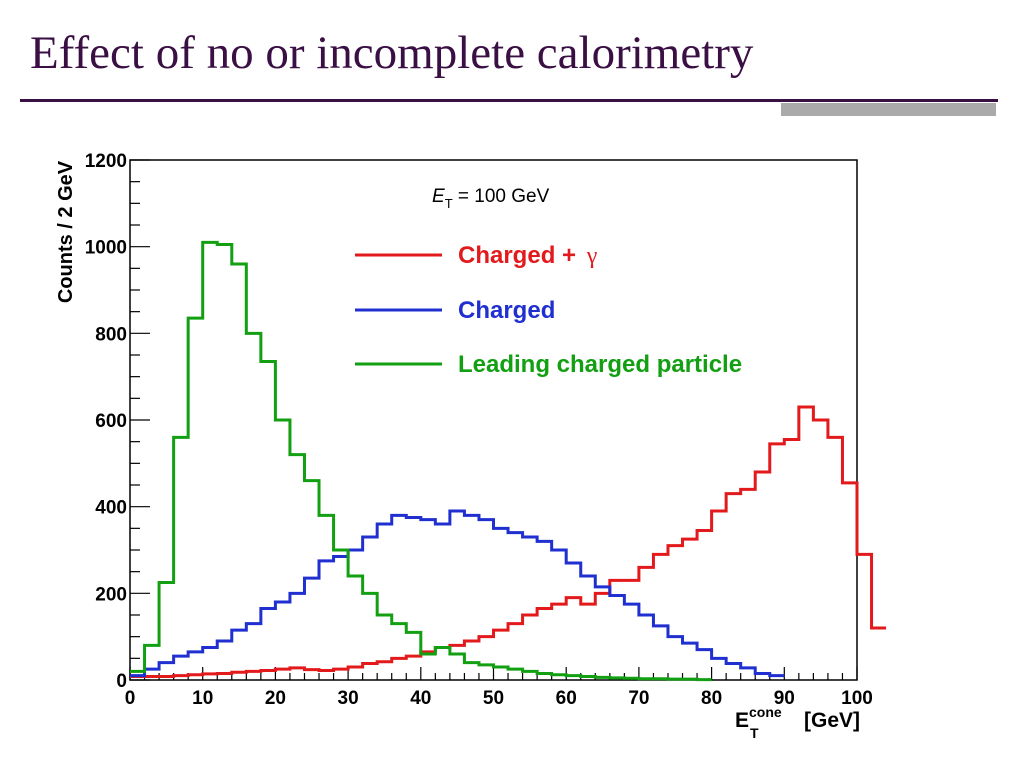 The height and width of the screenshot is (768, 1024). I want to click on y-tick-label: 0, so click(121, 681).